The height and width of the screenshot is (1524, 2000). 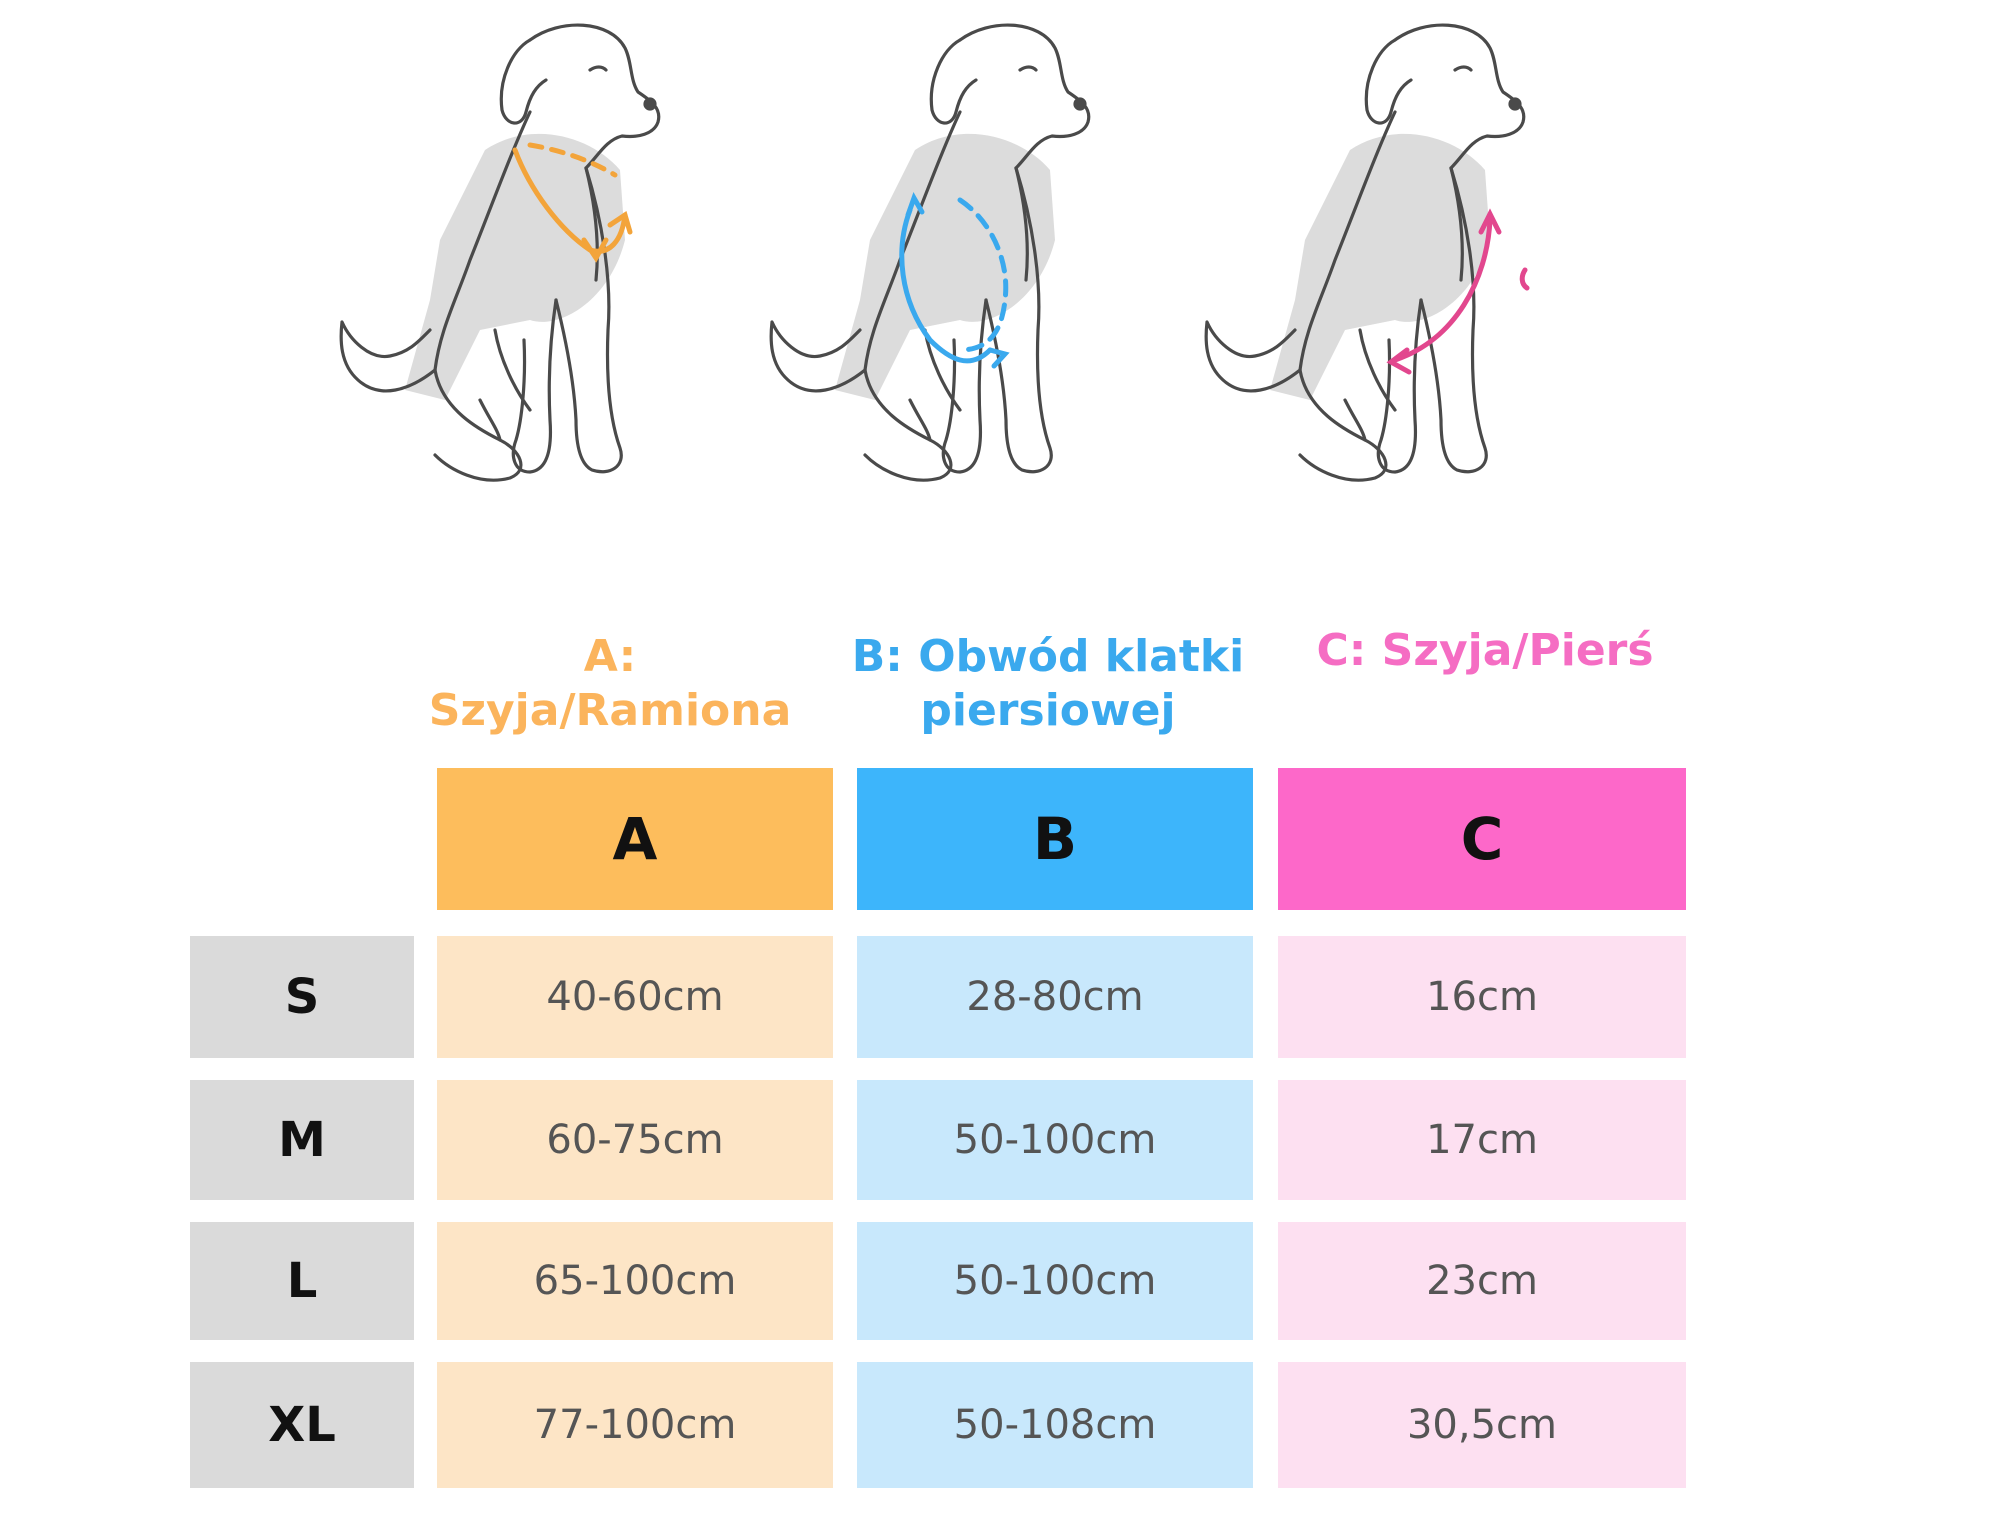 What do you see at coordinates (610, 683) in the screenshot?
I see `caption-neck-shoulders: A: Szyja/Ramiona` at bounding box center [610, 683].